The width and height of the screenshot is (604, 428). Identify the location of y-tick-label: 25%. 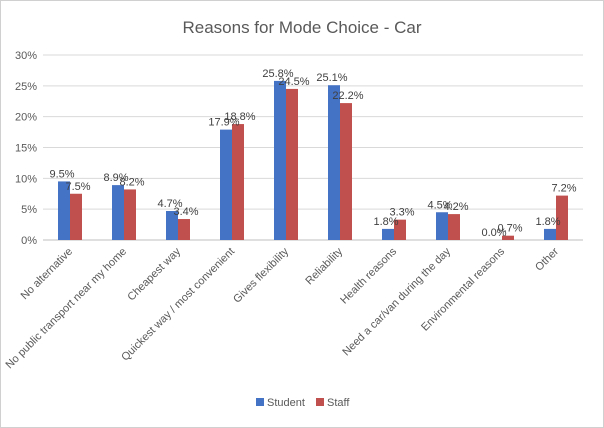
(26, 87).